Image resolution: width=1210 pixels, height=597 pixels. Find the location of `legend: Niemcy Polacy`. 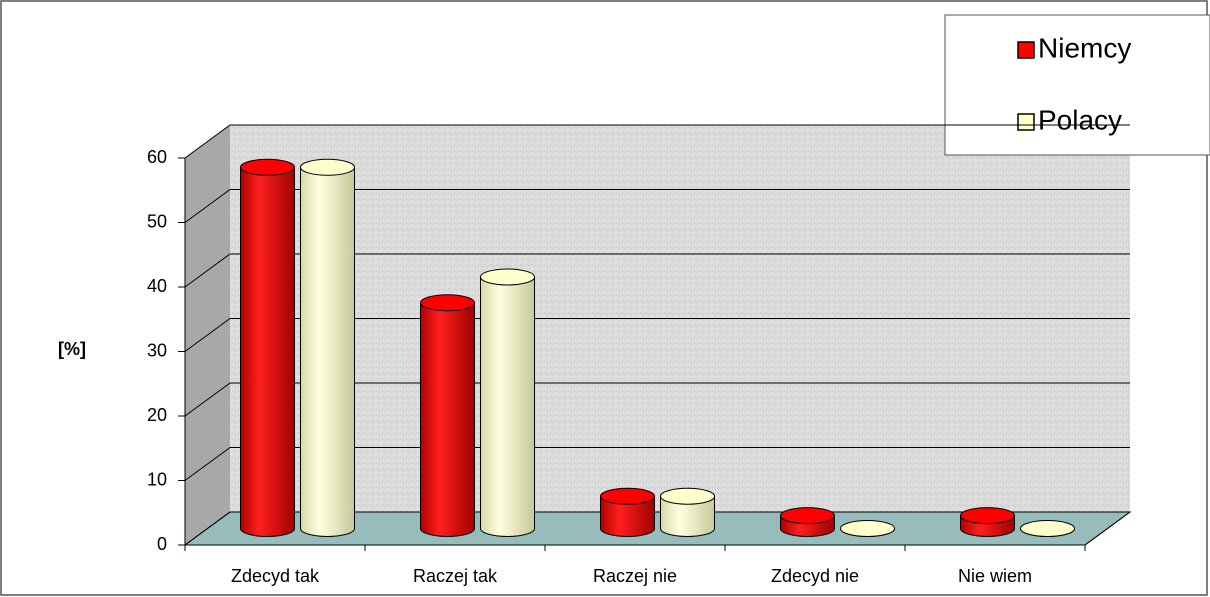

legend: Niemcy Polacy is located at coordinates (1077, 85).